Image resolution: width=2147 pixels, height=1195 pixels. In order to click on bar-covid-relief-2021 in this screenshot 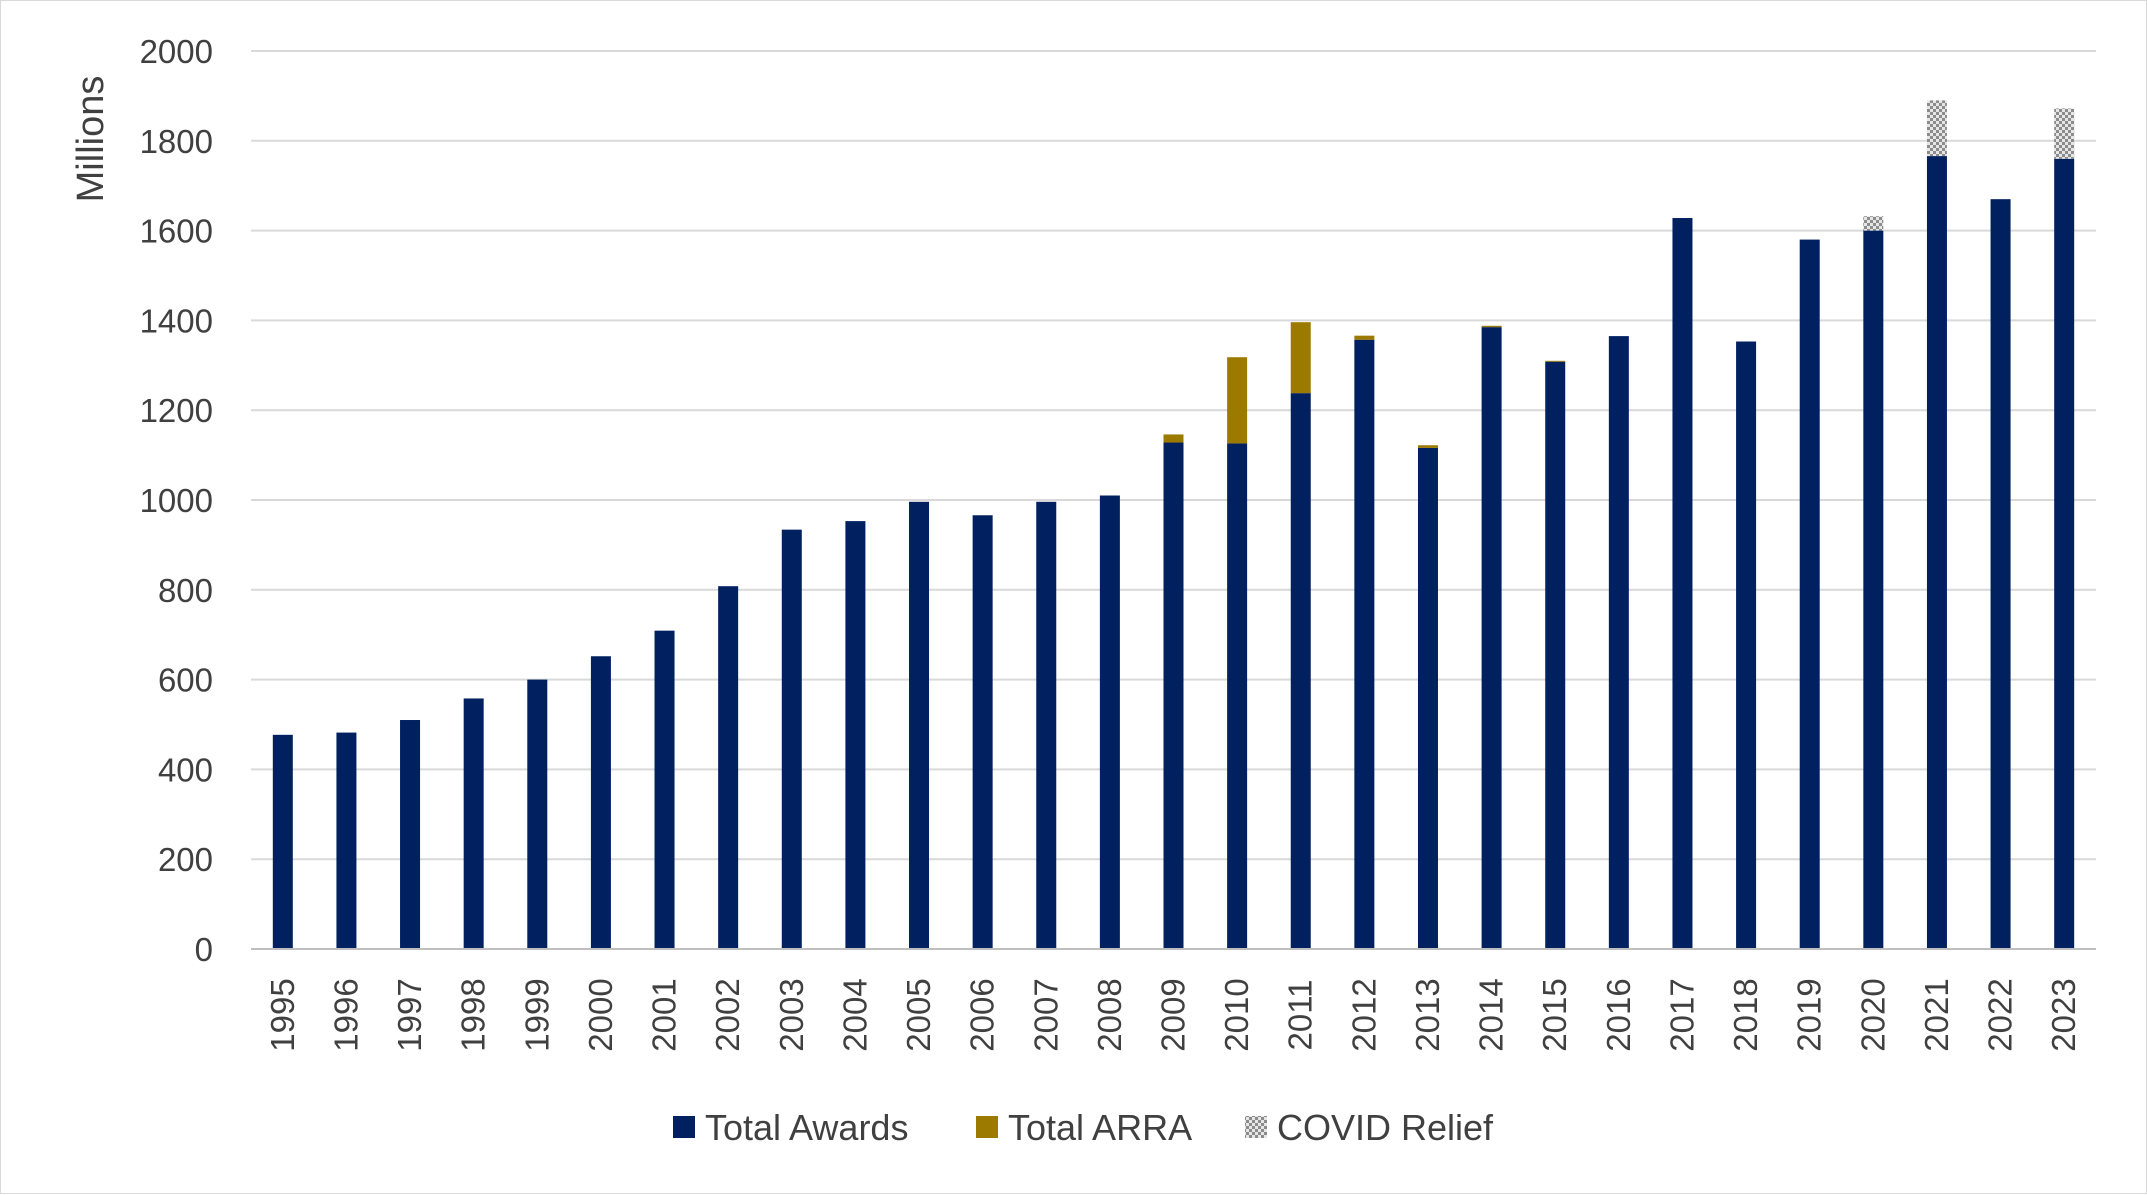, I will do `click(1936, 128)`.